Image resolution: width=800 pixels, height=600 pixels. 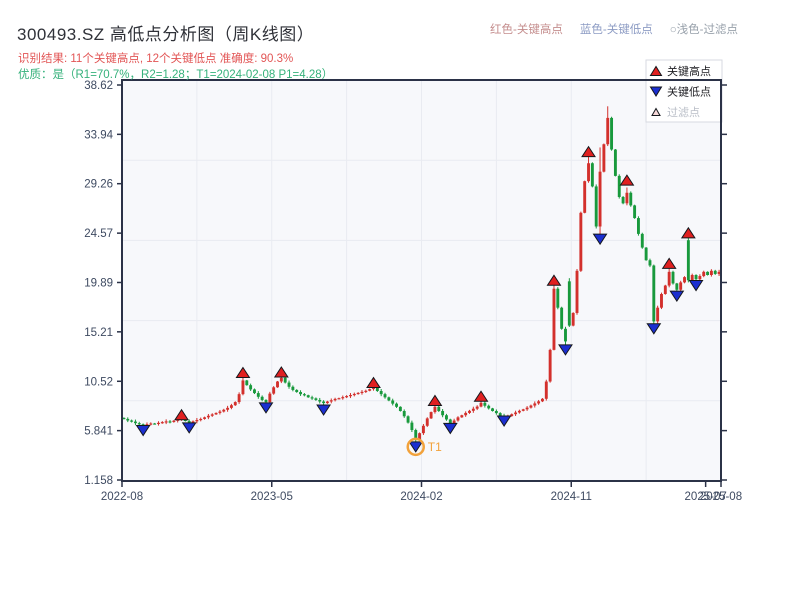 I want to click on result-summary: 识别结果: 11个关键高点, 12个关键低点 准确度: 90.3%, so click(x=156, y=59).